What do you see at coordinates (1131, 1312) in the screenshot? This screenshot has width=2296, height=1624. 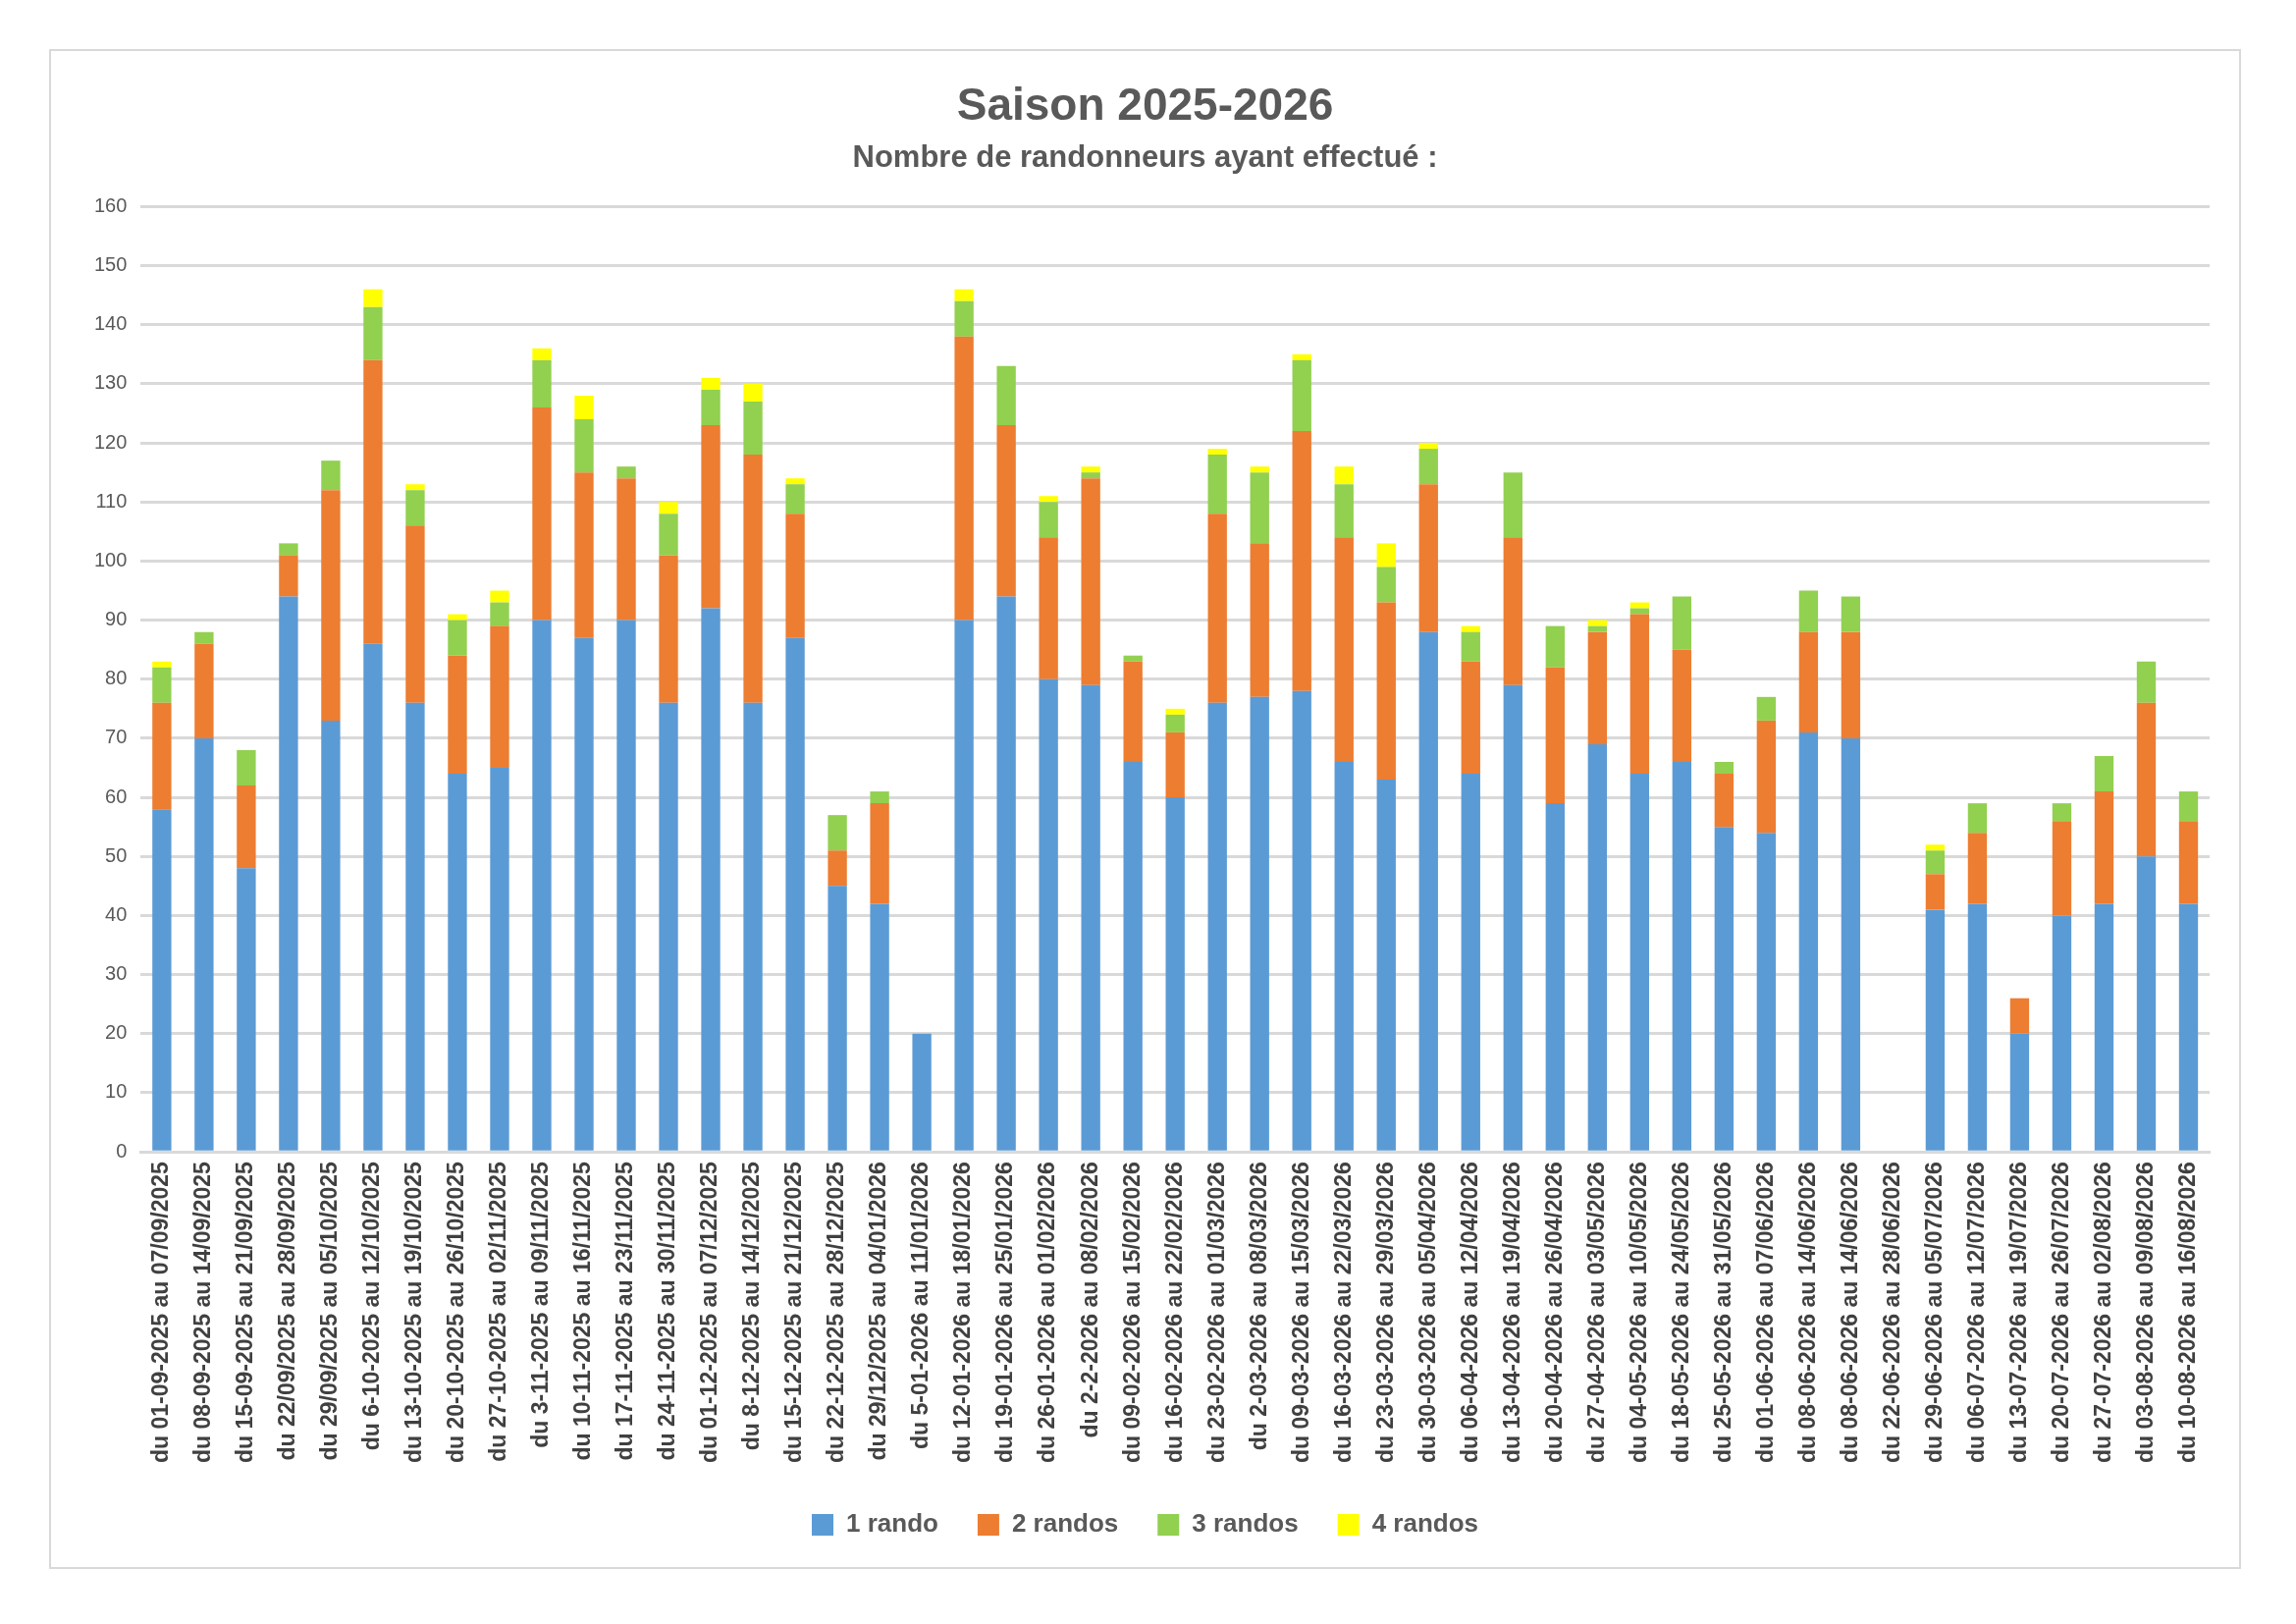 I see `x-tick-label: du 09-02-2026 au 15/02/2026` at bounding box center [1131, 1312].